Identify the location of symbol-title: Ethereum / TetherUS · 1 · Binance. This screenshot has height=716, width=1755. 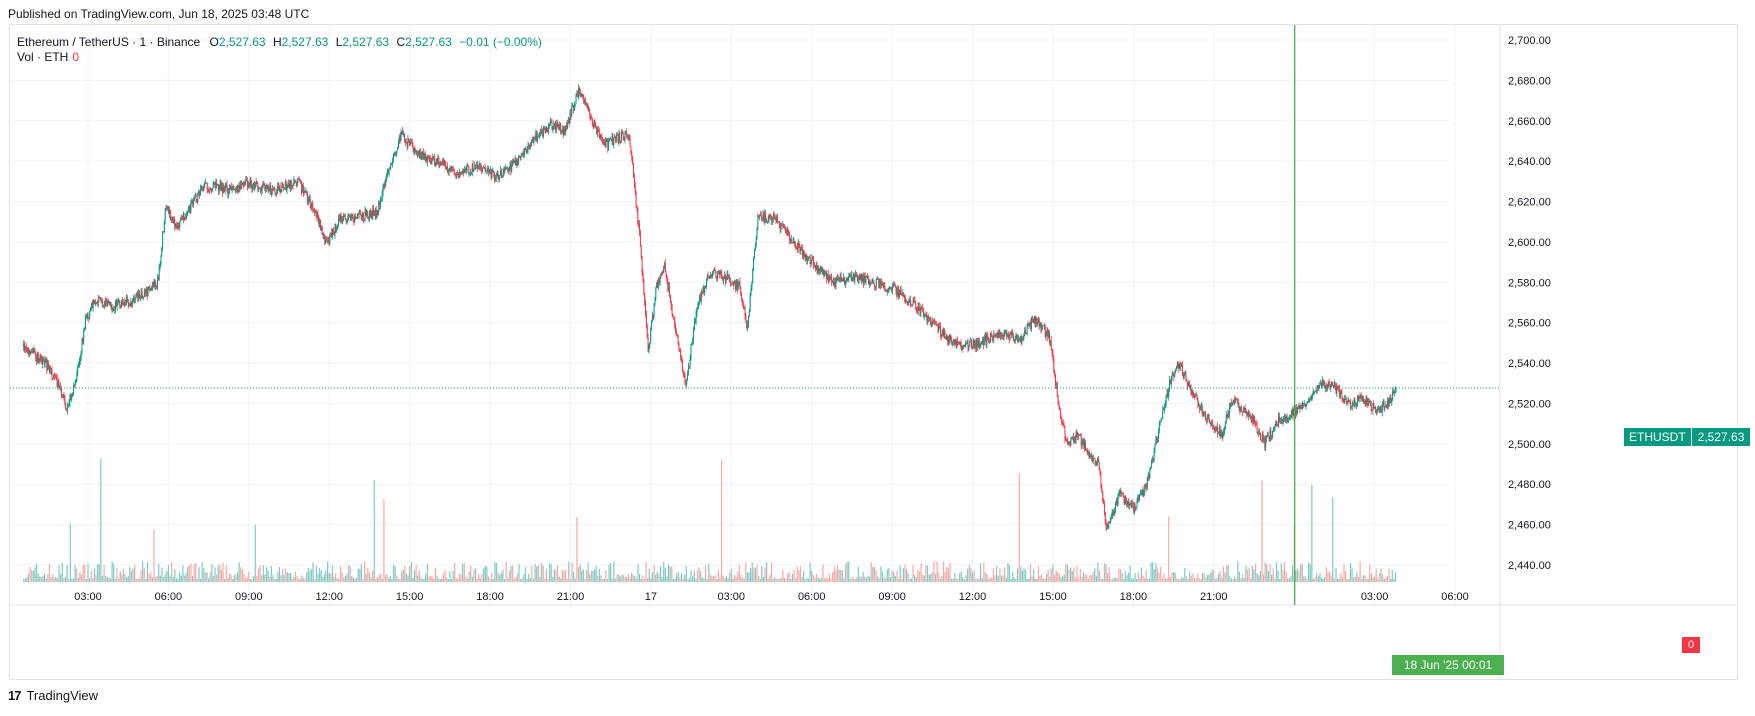
(109, 42).